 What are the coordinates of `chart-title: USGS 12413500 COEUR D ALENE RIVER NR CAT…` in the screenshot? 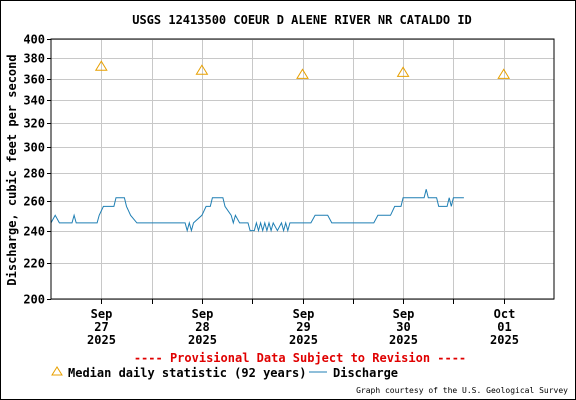 It's located at (302, 20).